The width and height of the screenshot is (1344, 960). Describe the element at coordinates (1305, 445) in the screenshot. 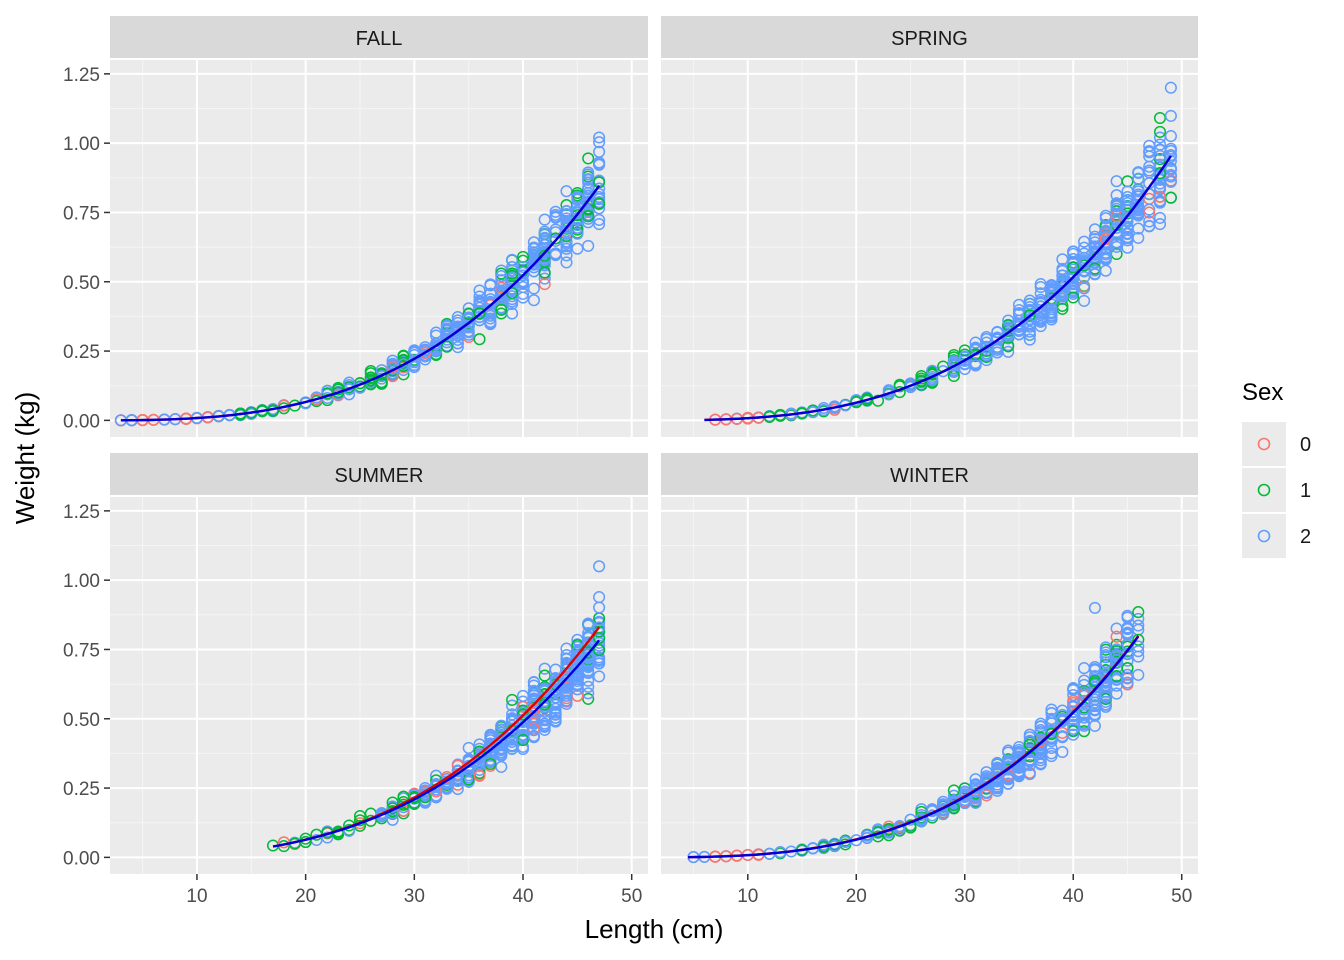

I see `legend-label: 0` at that location.